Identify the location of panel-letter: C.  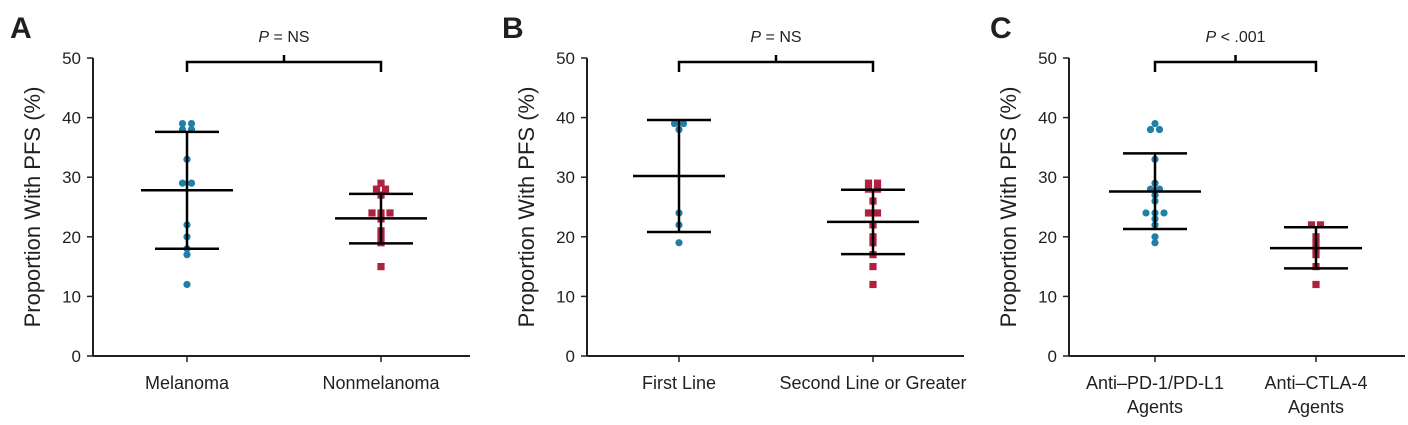
(1001, 28).